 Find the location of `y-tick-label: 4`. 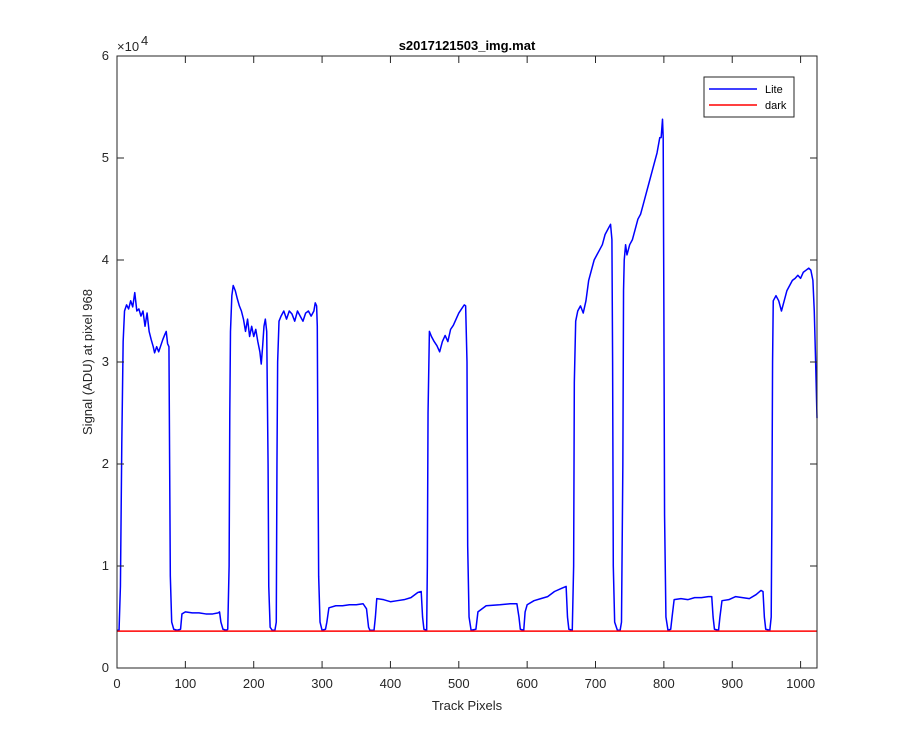

y-tick-label: 4 is located at coordinates (105, 259).